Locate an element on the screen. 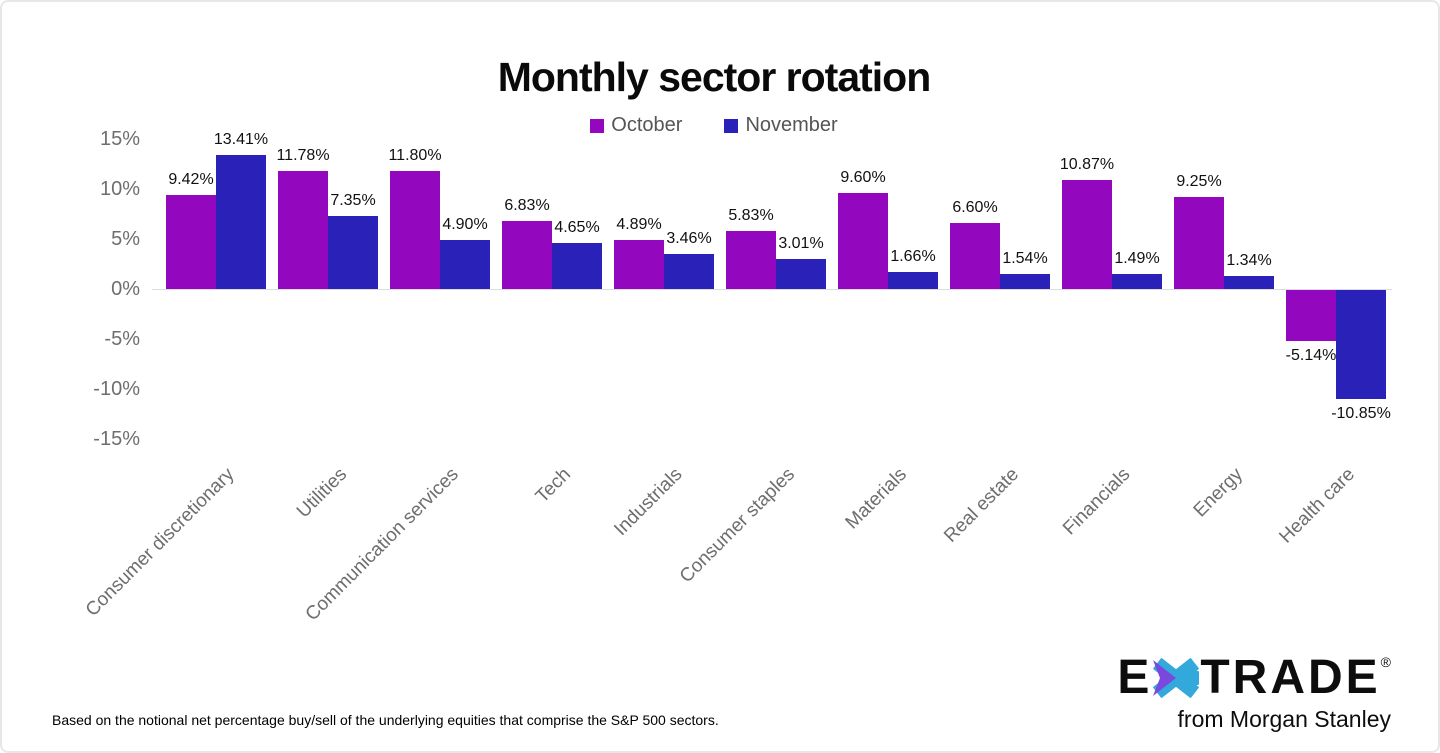  bar-tech-october is located at coordinates (527, 254).